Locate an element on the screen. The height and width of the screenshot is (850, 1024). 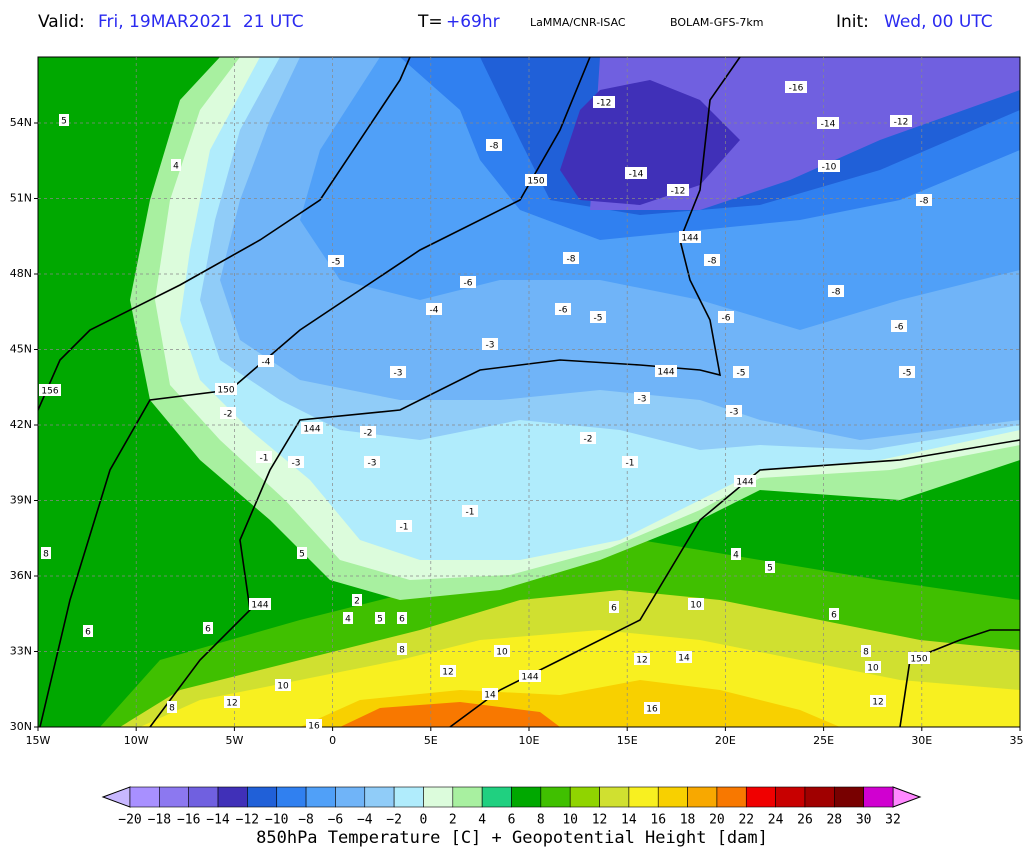
contour-label: 16 is located at coordinates (314, 727).